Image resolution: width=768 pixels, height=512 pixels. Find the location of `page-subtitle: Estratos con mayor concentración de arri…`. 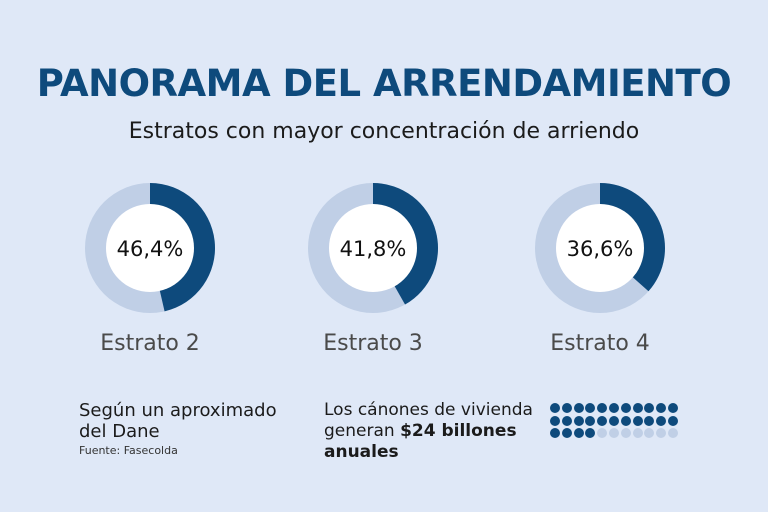

page-subtitle: Estratos con mayor concentración de arri… is located at coordinates (384, 131).